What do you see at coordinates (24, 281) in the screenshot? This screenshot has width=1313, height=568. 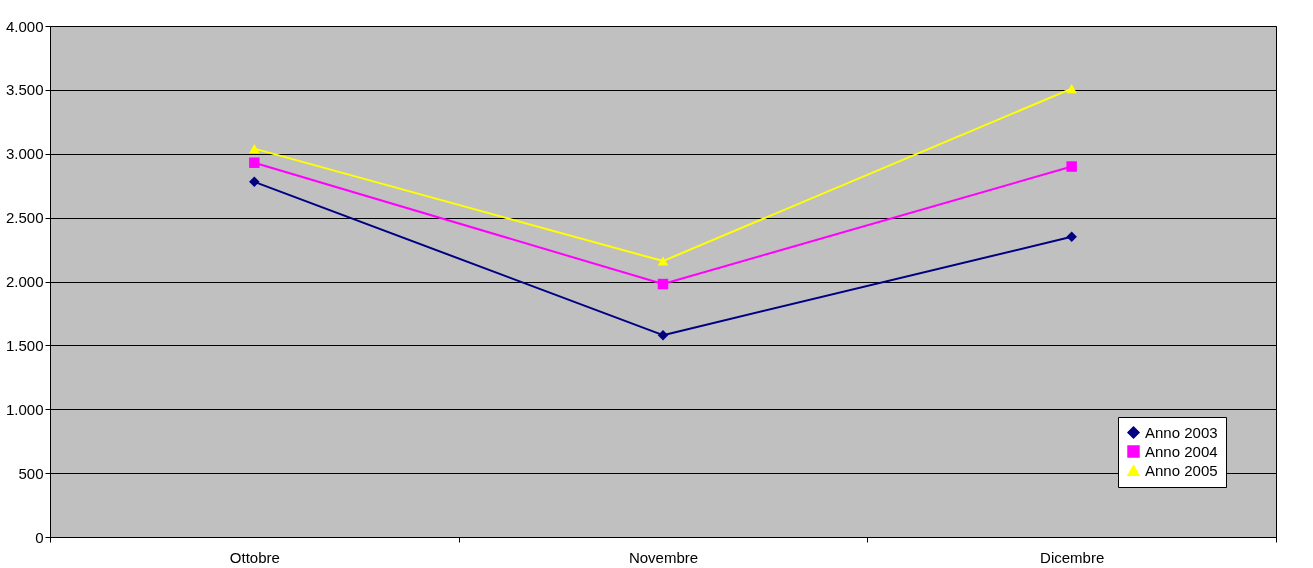 I see `y-tick-label: 2.000` at bounding box center [24, 281].